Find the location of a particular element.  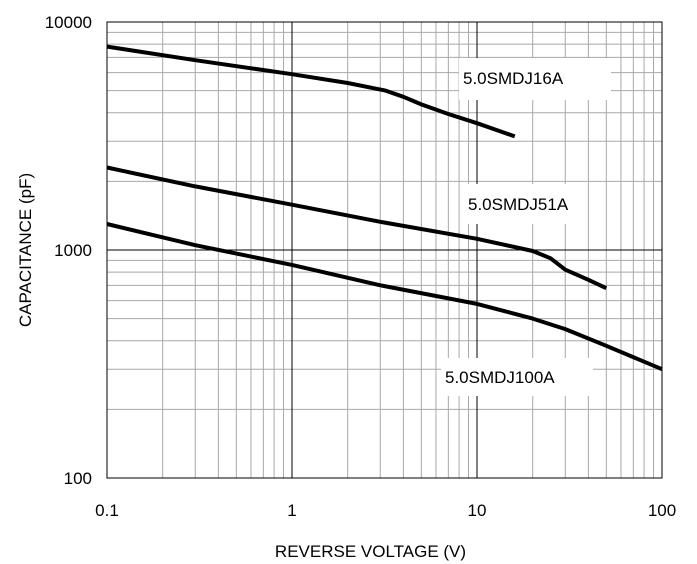

x-axis-label: REVERSE VOLTAGE (V) is located at coordinates (370, 551).